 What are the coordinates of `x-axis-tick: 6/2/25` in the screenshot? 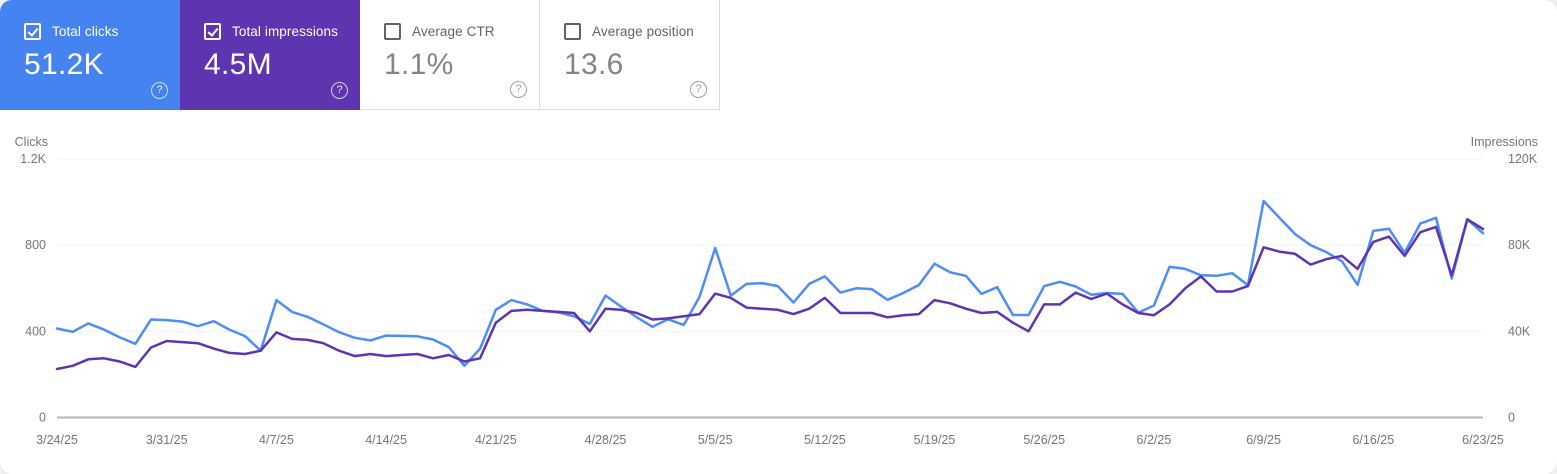 It's located at (1154, 440).